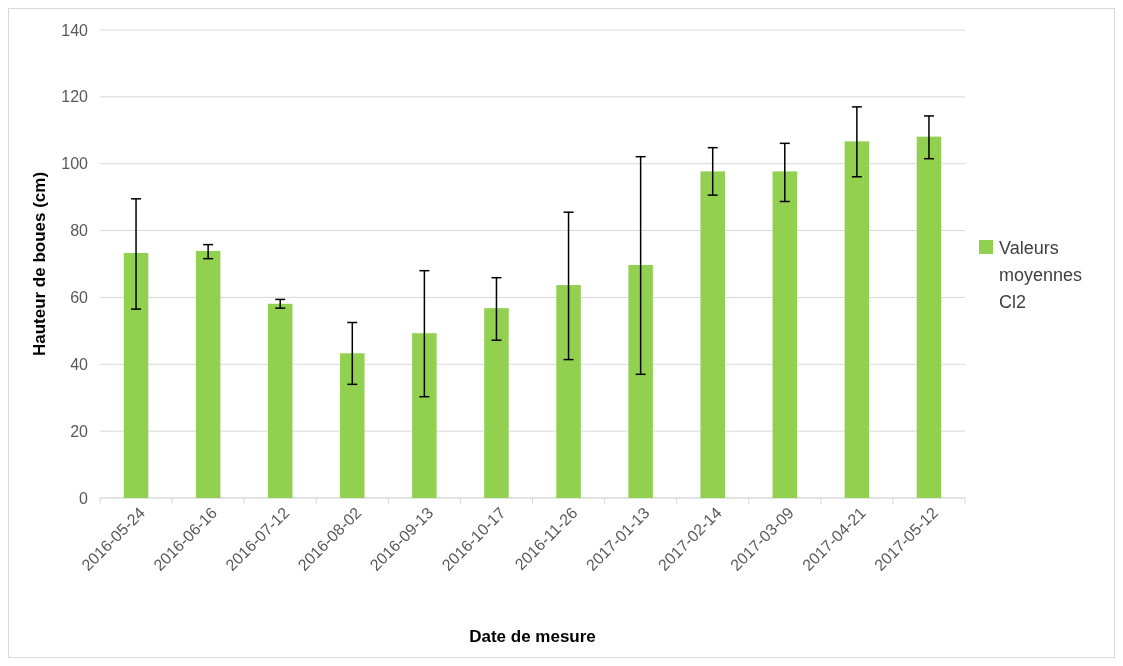 The width and height of the screenshot is (1123, 666). I want to click on y-tick-label: 0, so click(84, 498).